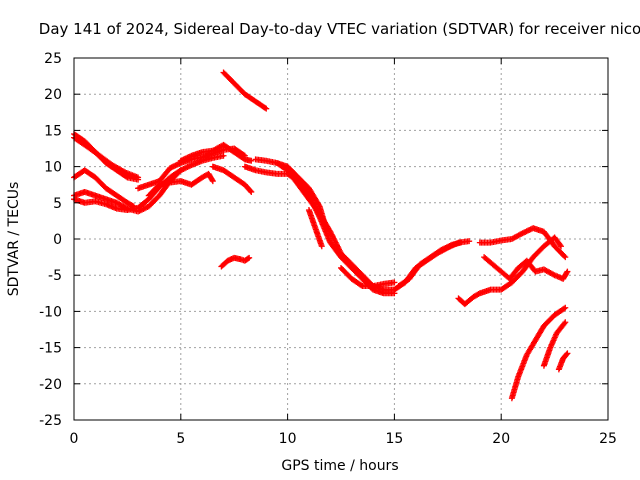  Describe the element at coordinates (57, 240) in the screenshot. I see `y-tick-label: 0` at that location.